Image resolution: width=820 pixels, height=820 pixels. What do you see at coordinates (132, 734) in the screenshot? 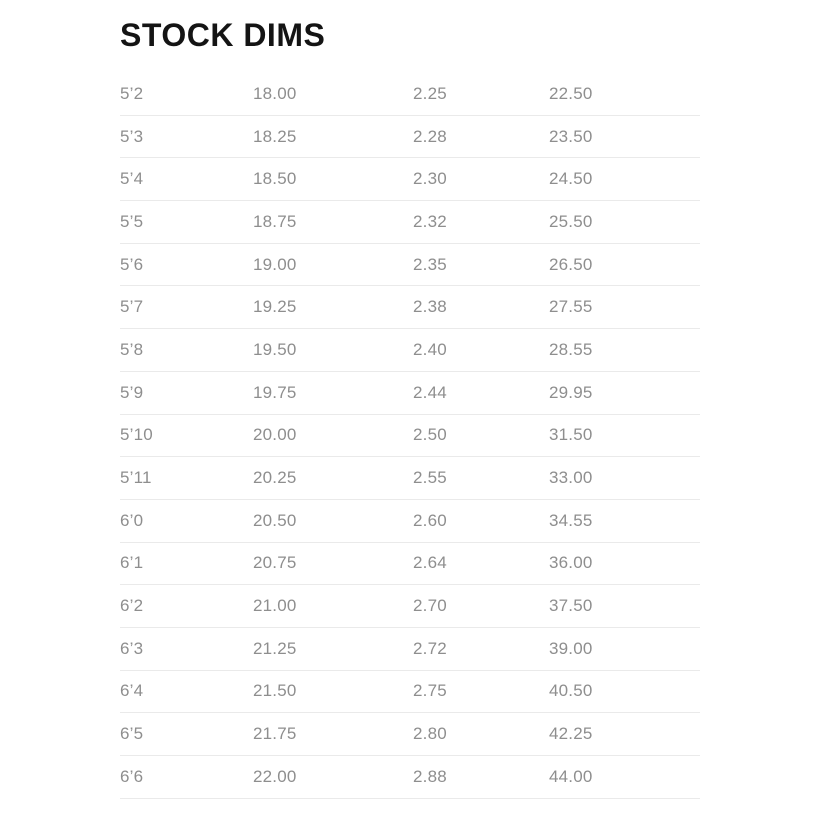
I see `cell-length: 6’5` at bounding box center [132, 734].